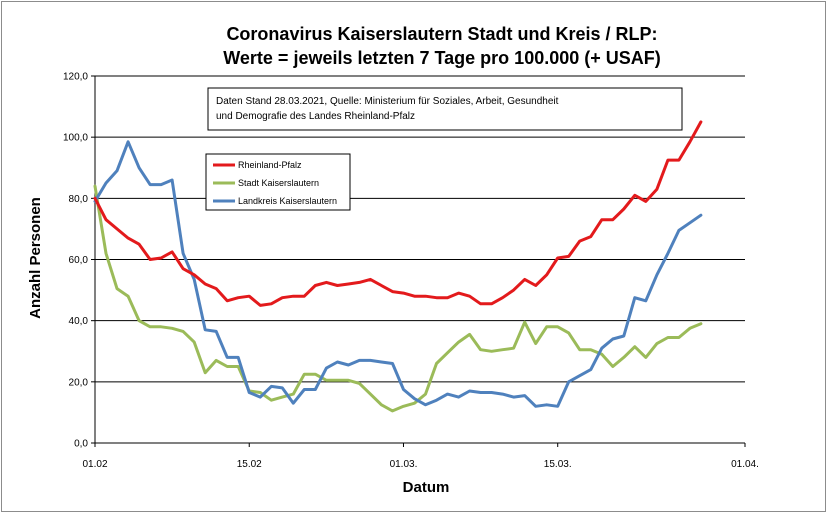  I want to click on y-axis-title: Anzahl Personen, so click(35, 258).